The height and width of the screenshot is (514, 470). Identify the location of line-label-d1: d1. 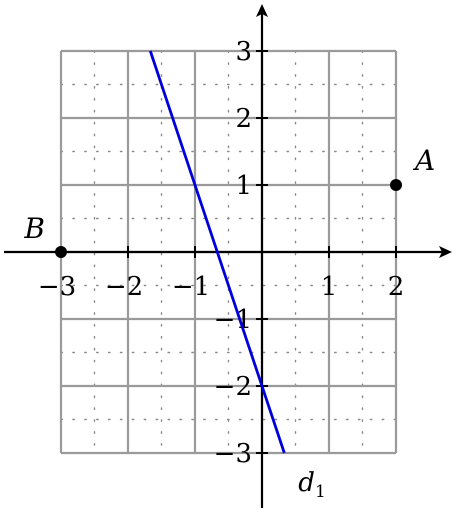
(311, 485).